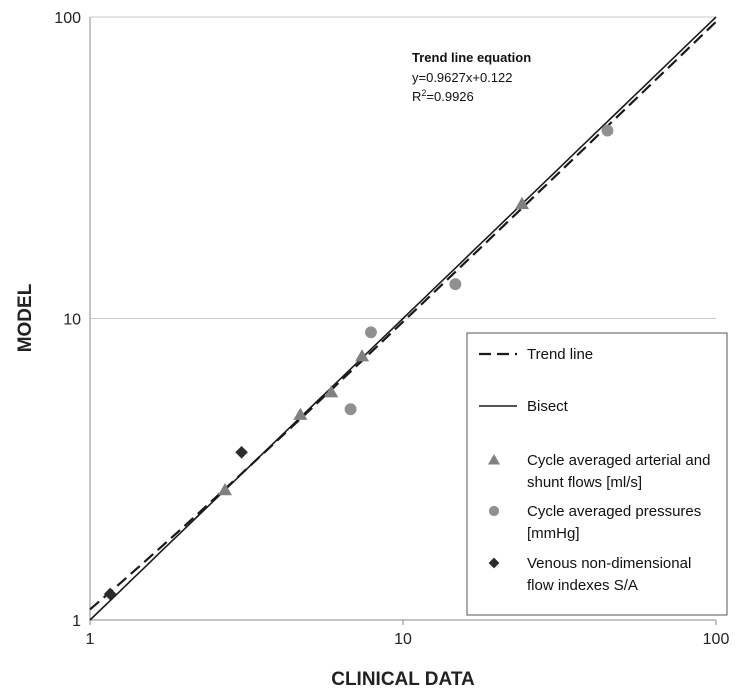 The height and width of the screenshot is (693, 737). What do you see at coordinates (614, 511) in the screenshot?
I see `legend-label: Cycle averaged pressures` at bounding box center [614, 511].